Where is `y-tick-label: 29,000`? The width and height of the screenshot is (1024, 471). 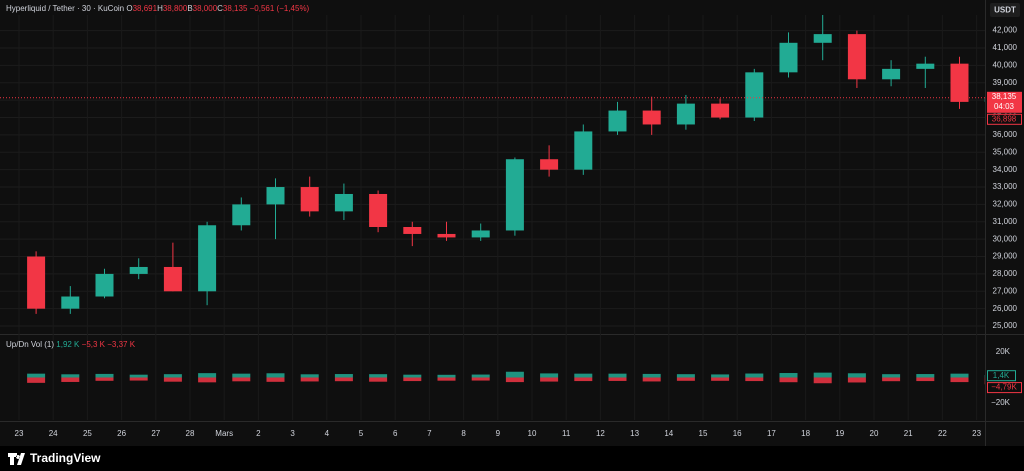
y-tick-label: 29,000 is located at coordinates (1005, 256).